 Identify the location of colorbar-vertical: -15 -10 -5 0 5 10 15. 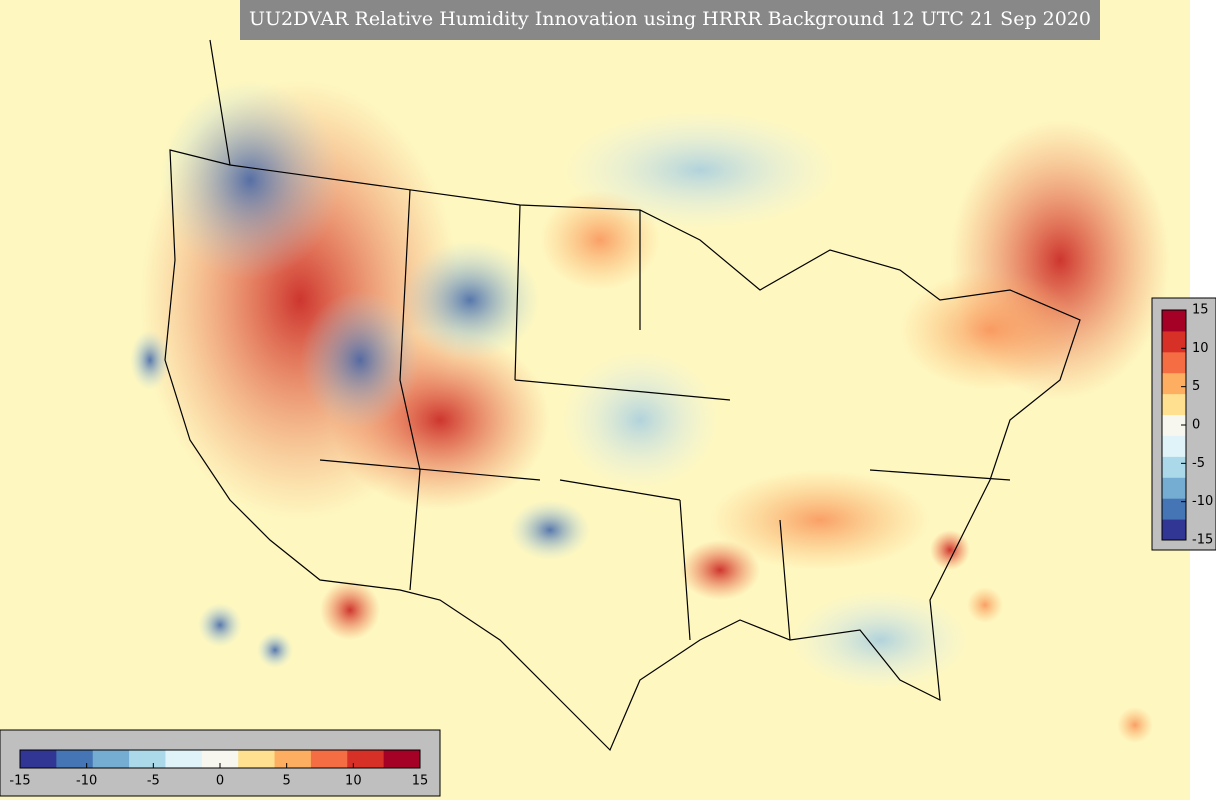
(1183, 424).